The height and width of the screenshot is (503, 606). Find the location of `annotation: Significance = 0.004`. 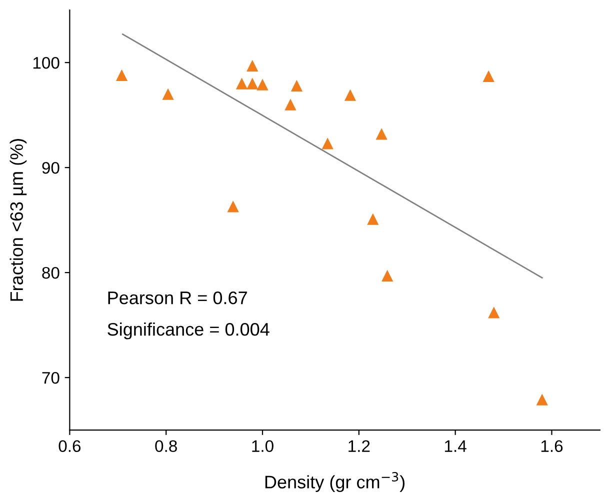

annotation: Significance = 0.004 is located at coordinates (189, 331).